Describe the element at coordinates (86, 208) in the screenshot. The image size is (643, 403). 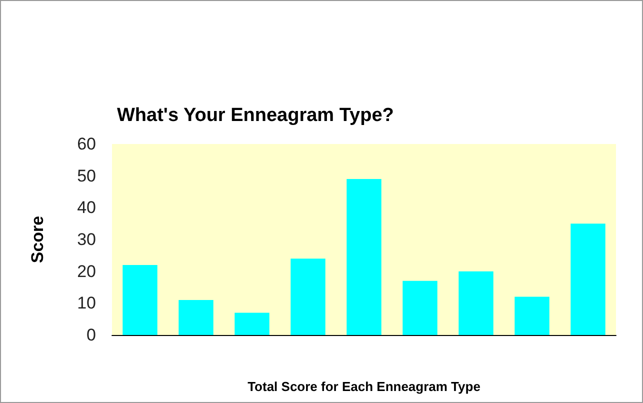
I see `y-tick-label: 40` at that location.